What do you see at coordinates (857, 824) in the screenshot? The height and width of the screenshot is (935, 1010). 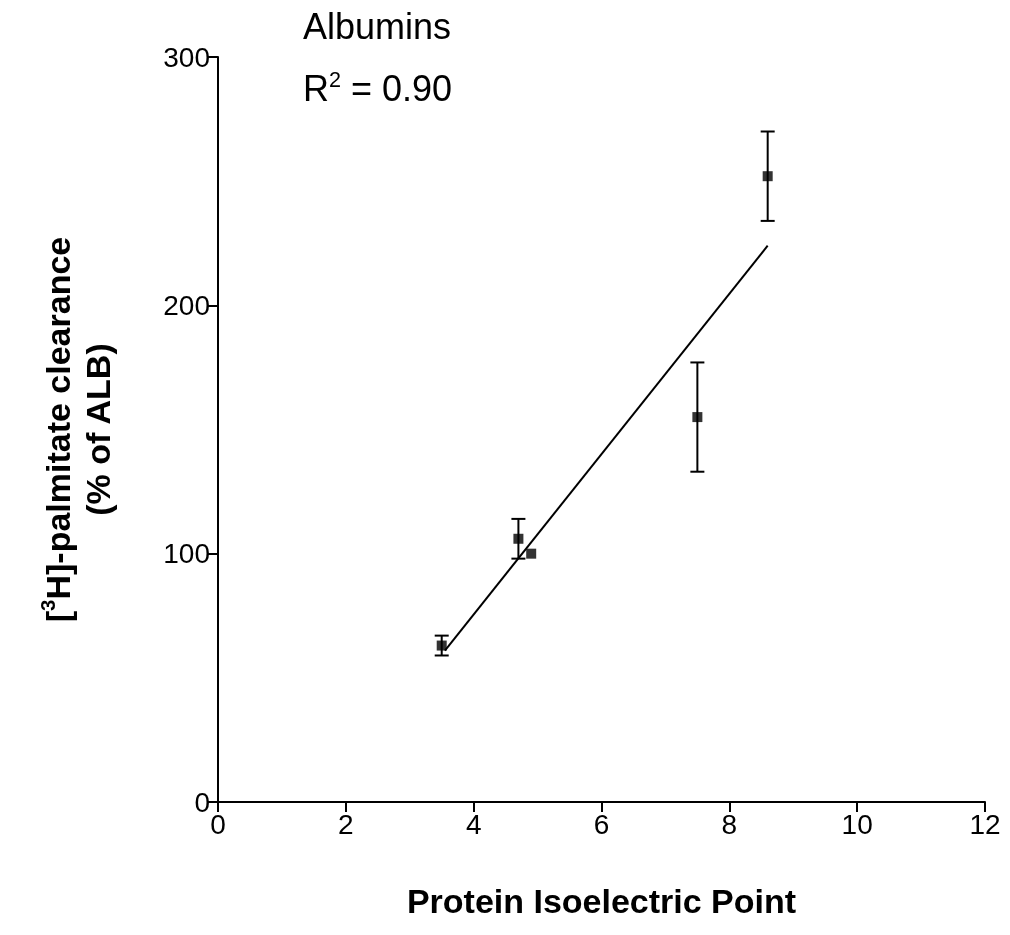 I see `x-tick-label: 10` at bounding box center [857, 824].